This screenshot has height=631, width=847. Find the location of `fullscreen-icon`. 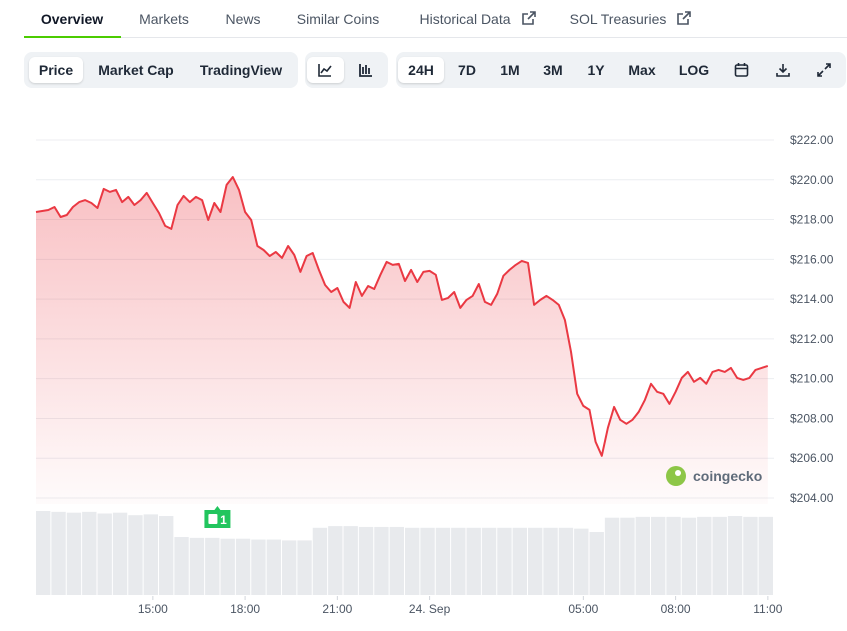

fullscreen-icon is located at coordinates (824, 70).